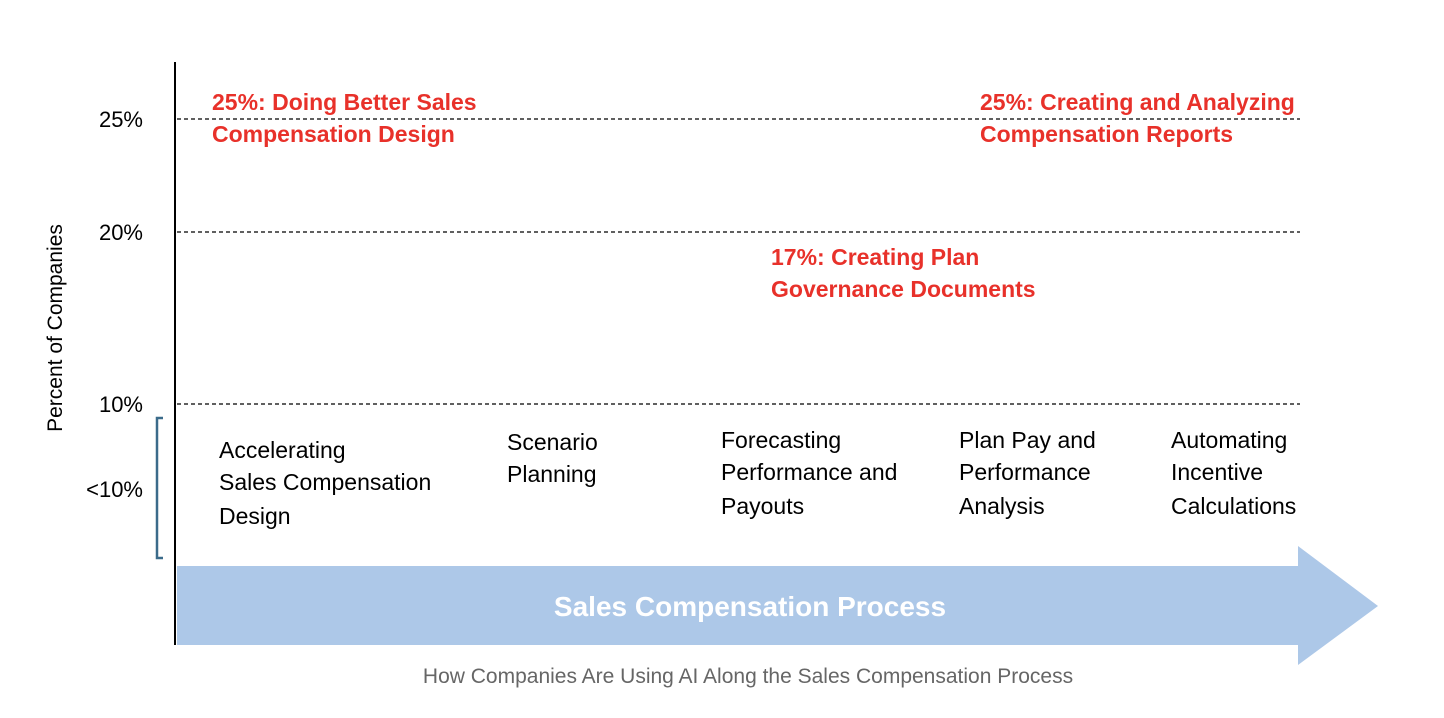  What do you see at coordinates (121, 232) in the screenshot?
I see `tick-label-20: 20%` at bounding box center [121, 232].